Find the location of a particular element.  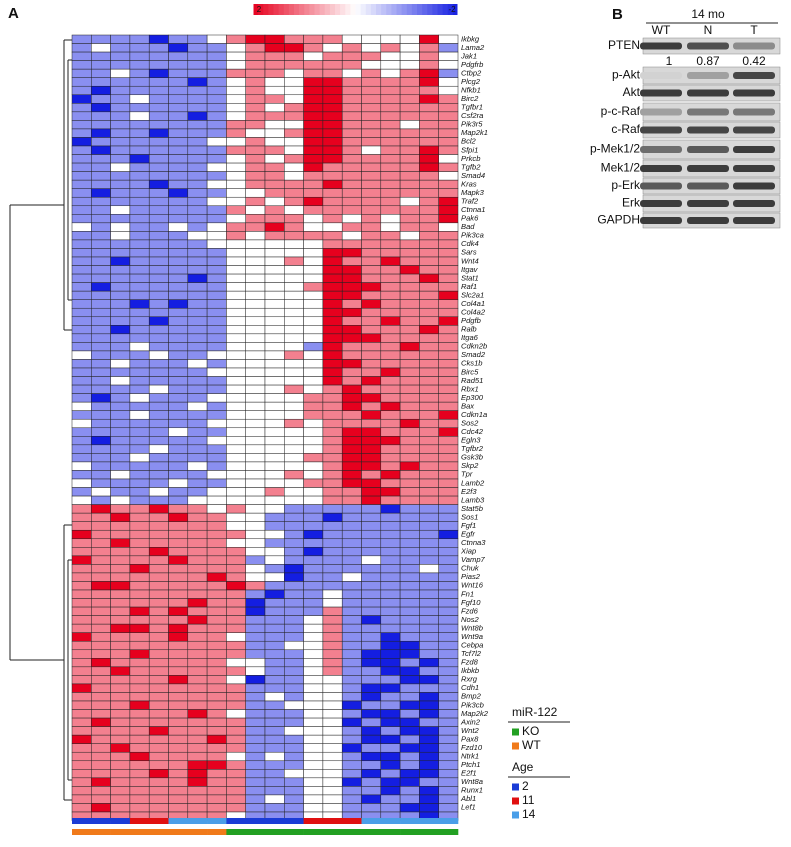

row-label: Pdgfrb is located at coordinates (472, 64).